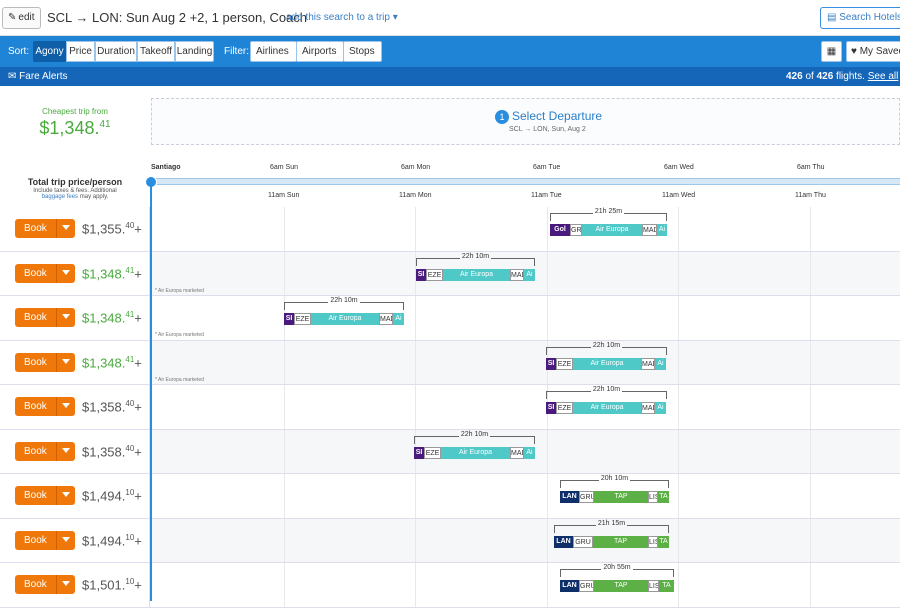 This screenshot has height=608, width=900. I want to click on see-all-link: See all, so click(883, 76).